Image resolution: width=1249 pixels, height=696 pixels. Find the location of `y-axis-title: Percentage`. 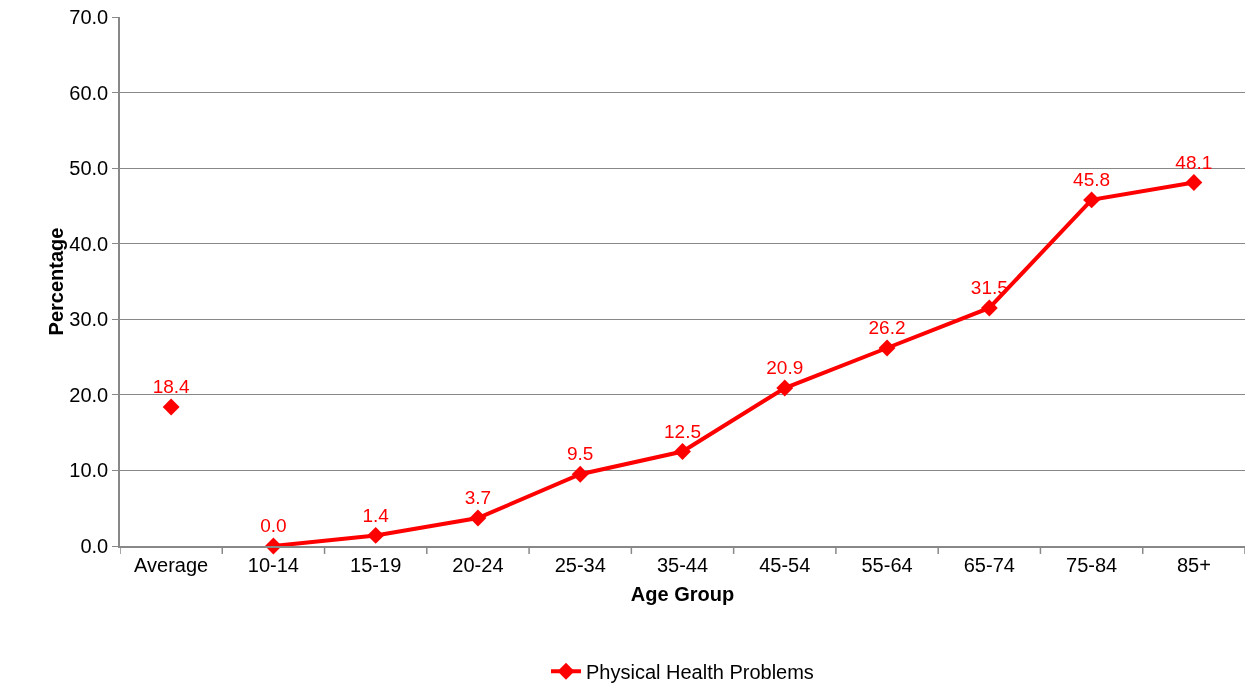

y-axis-title: Percentage is located at coordinates (56, 281).